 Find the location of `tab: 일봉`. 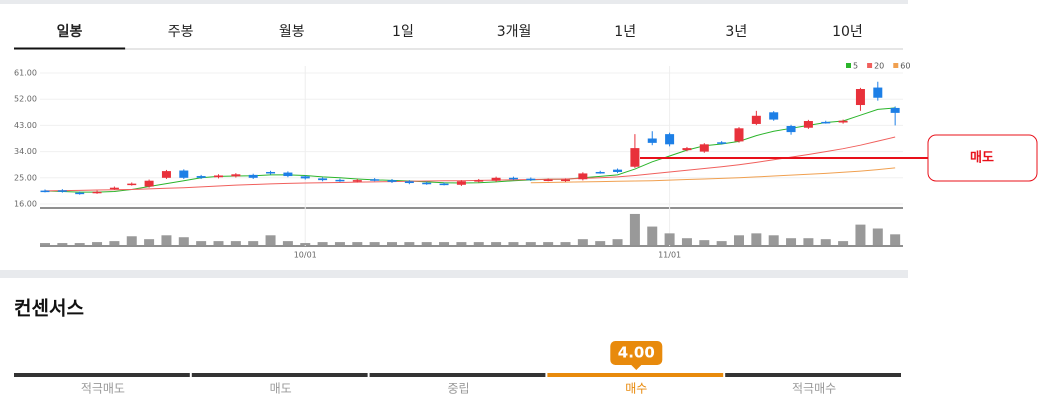

tab: 일봉 is located at coordinates (70, 32).